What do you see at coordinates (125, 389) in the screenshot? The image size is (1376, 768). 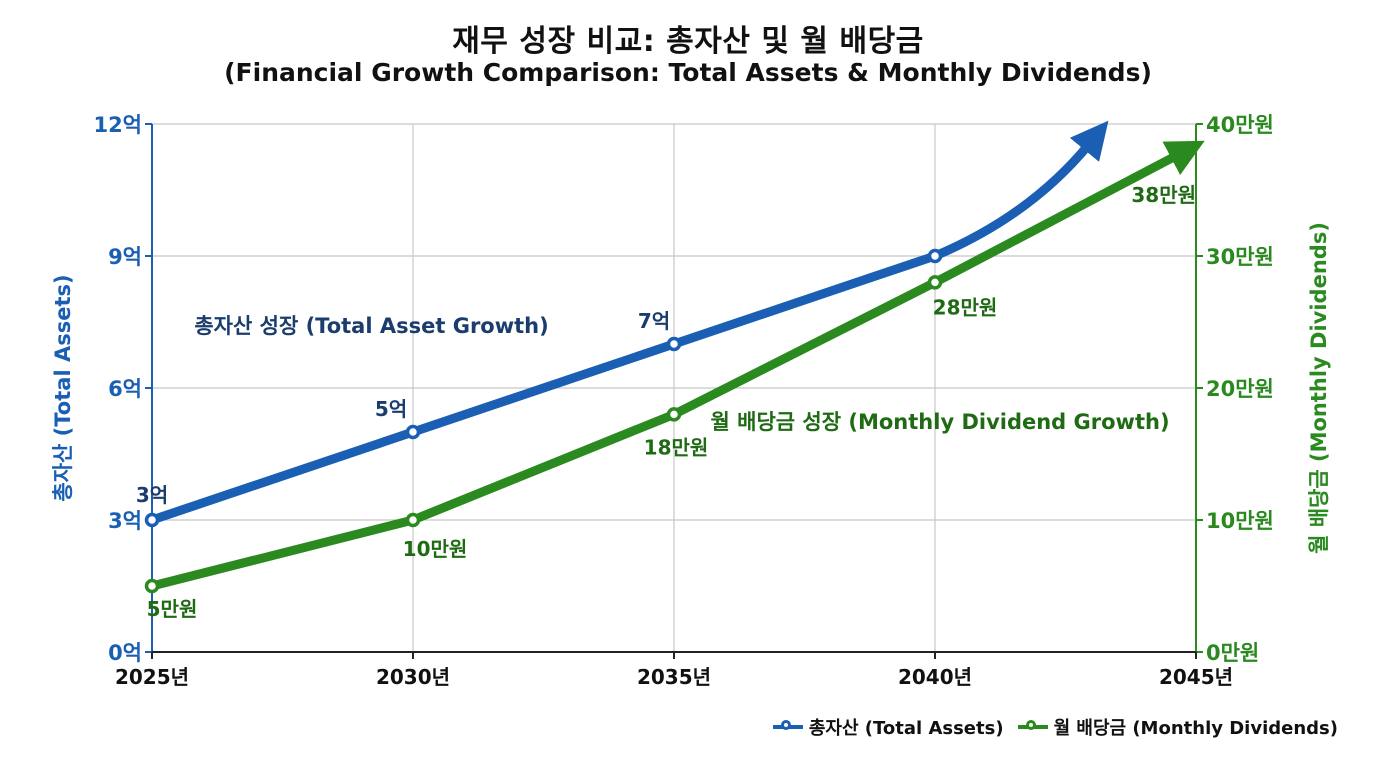 I see `left-tick-label: 6억` at bounding box center [125, 389].